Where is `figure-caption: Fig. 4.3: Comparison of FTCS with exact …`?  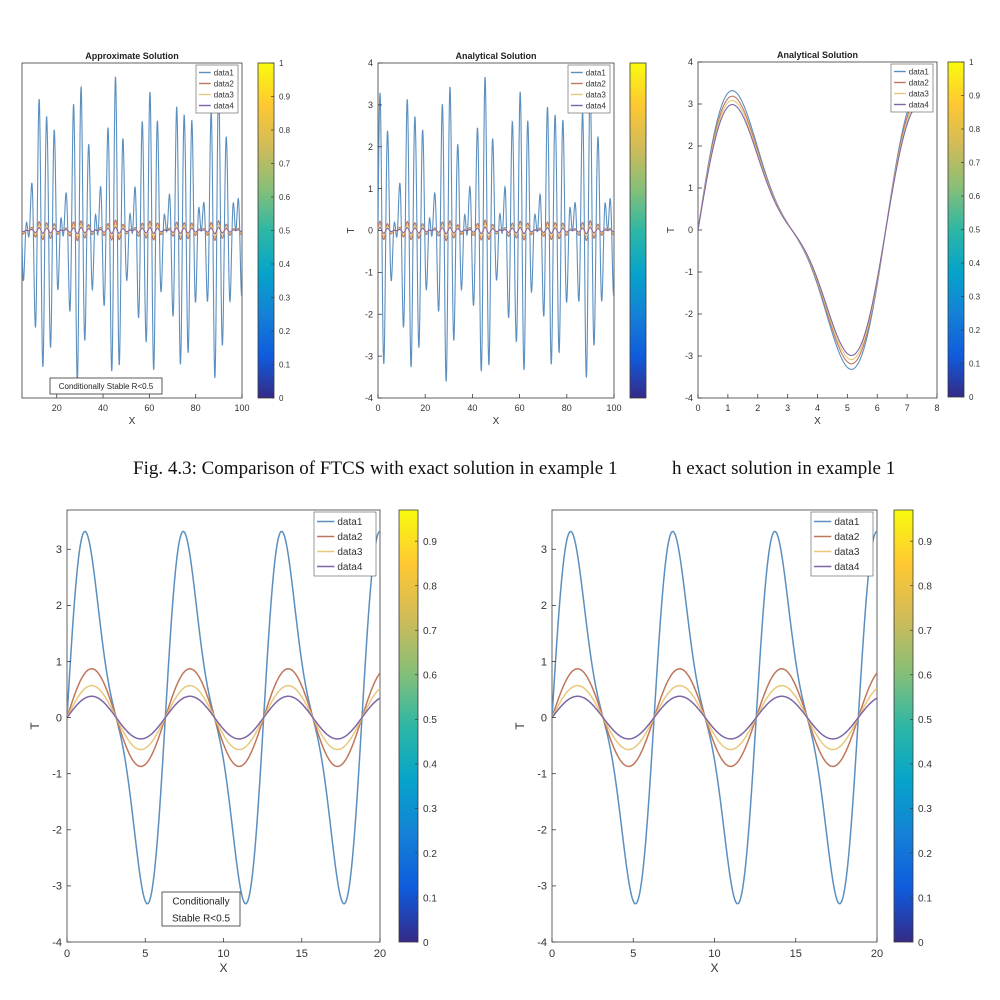
figure-caption: Fig. 4.3: Comparison of FTCS with exact … is located at coordinates (375, 468).